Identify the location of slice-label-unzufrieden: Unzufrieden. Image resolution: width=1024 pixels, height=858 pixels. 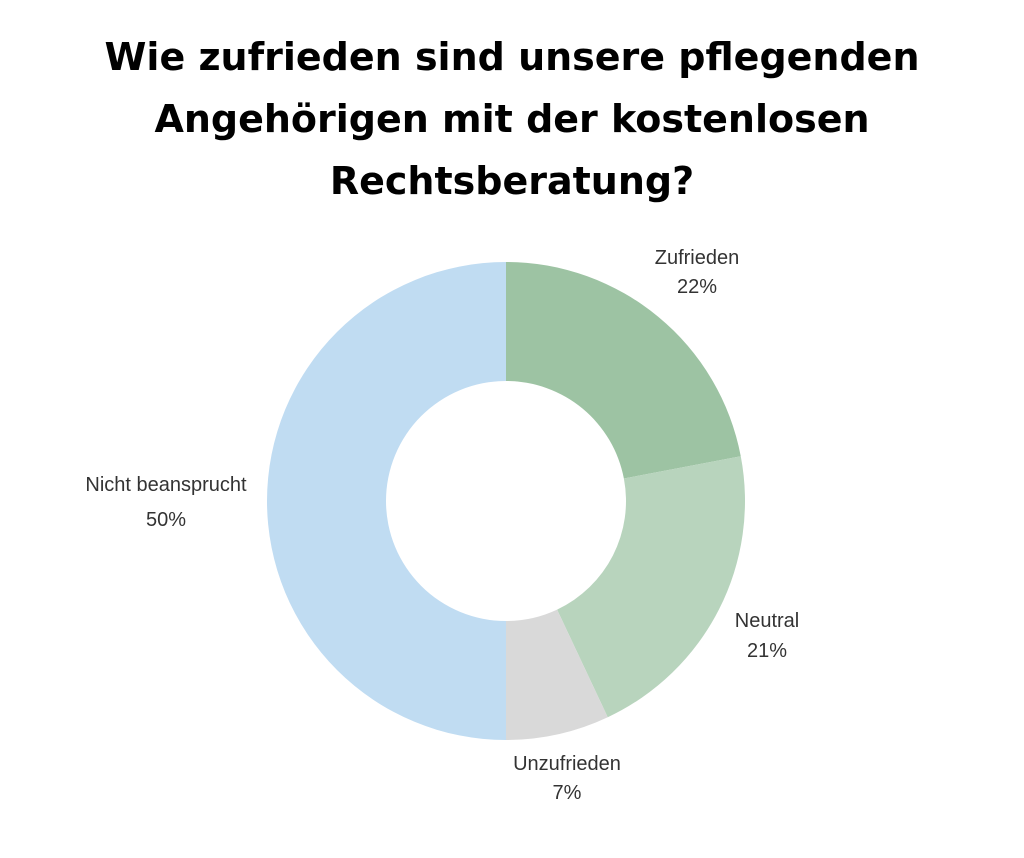
(567, 764).